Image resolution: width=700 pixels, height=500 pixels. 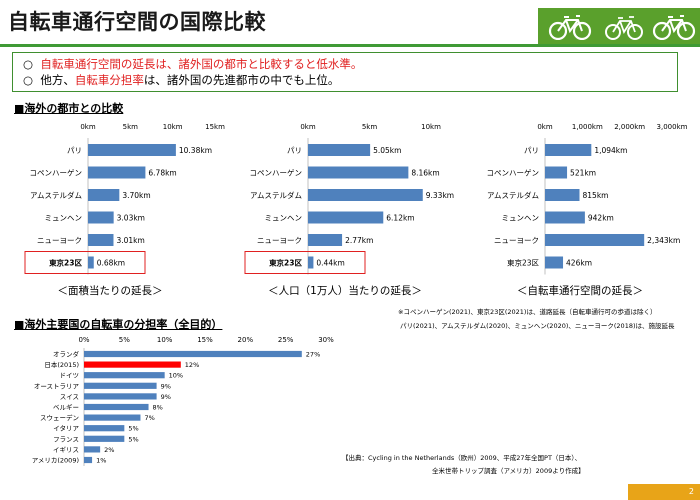 I want to click on data-label: 10%, so click(x=176, y=376).